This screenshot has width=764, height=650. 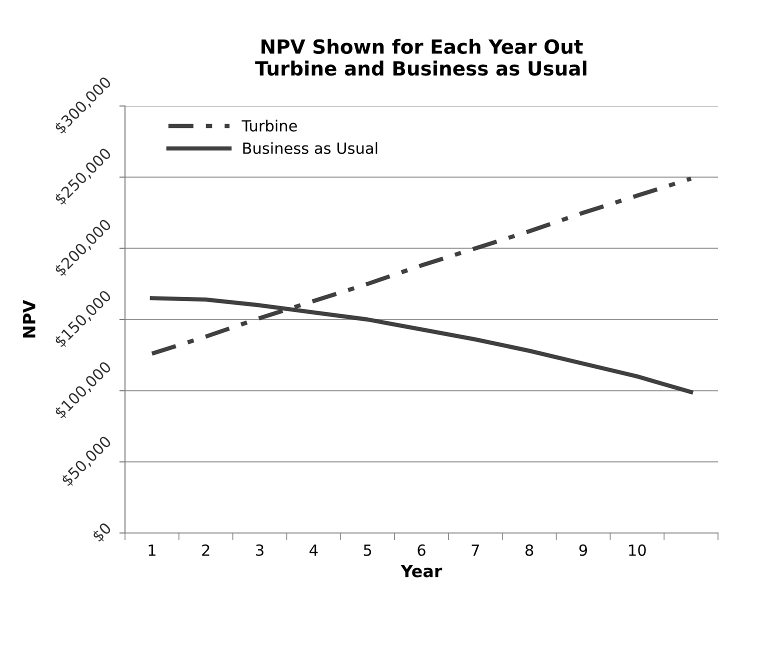 What do you see at coordinates (422, 550) in the screenshot?
I see `x-tick-label: 6` at bounding box center [422, 550].